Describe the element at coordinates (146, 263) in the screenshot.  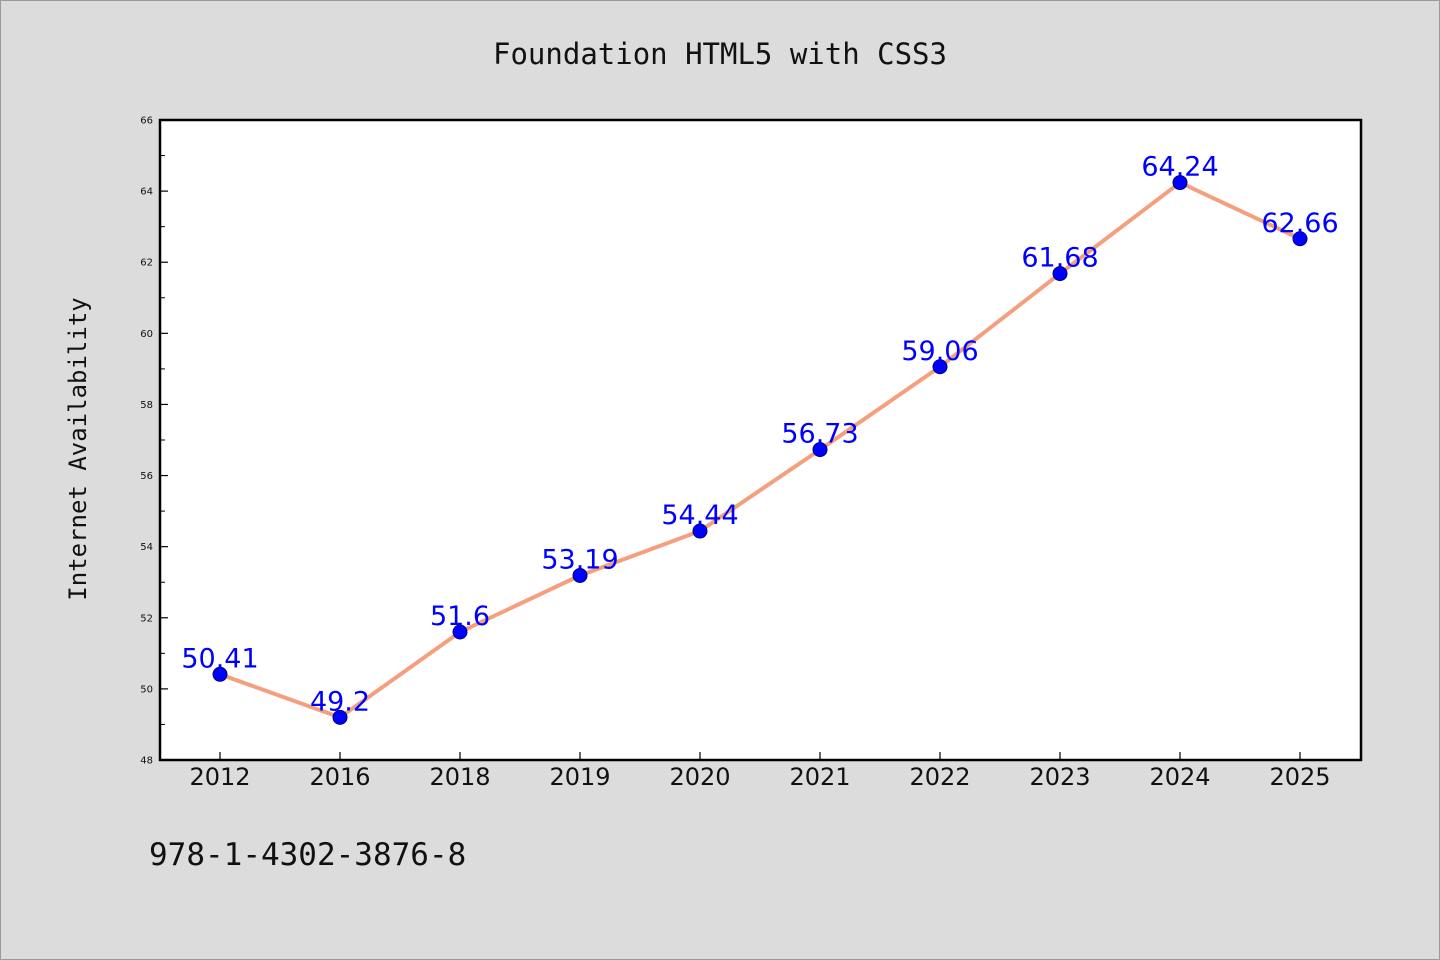
I see `y-tick-label: 62` at that location.